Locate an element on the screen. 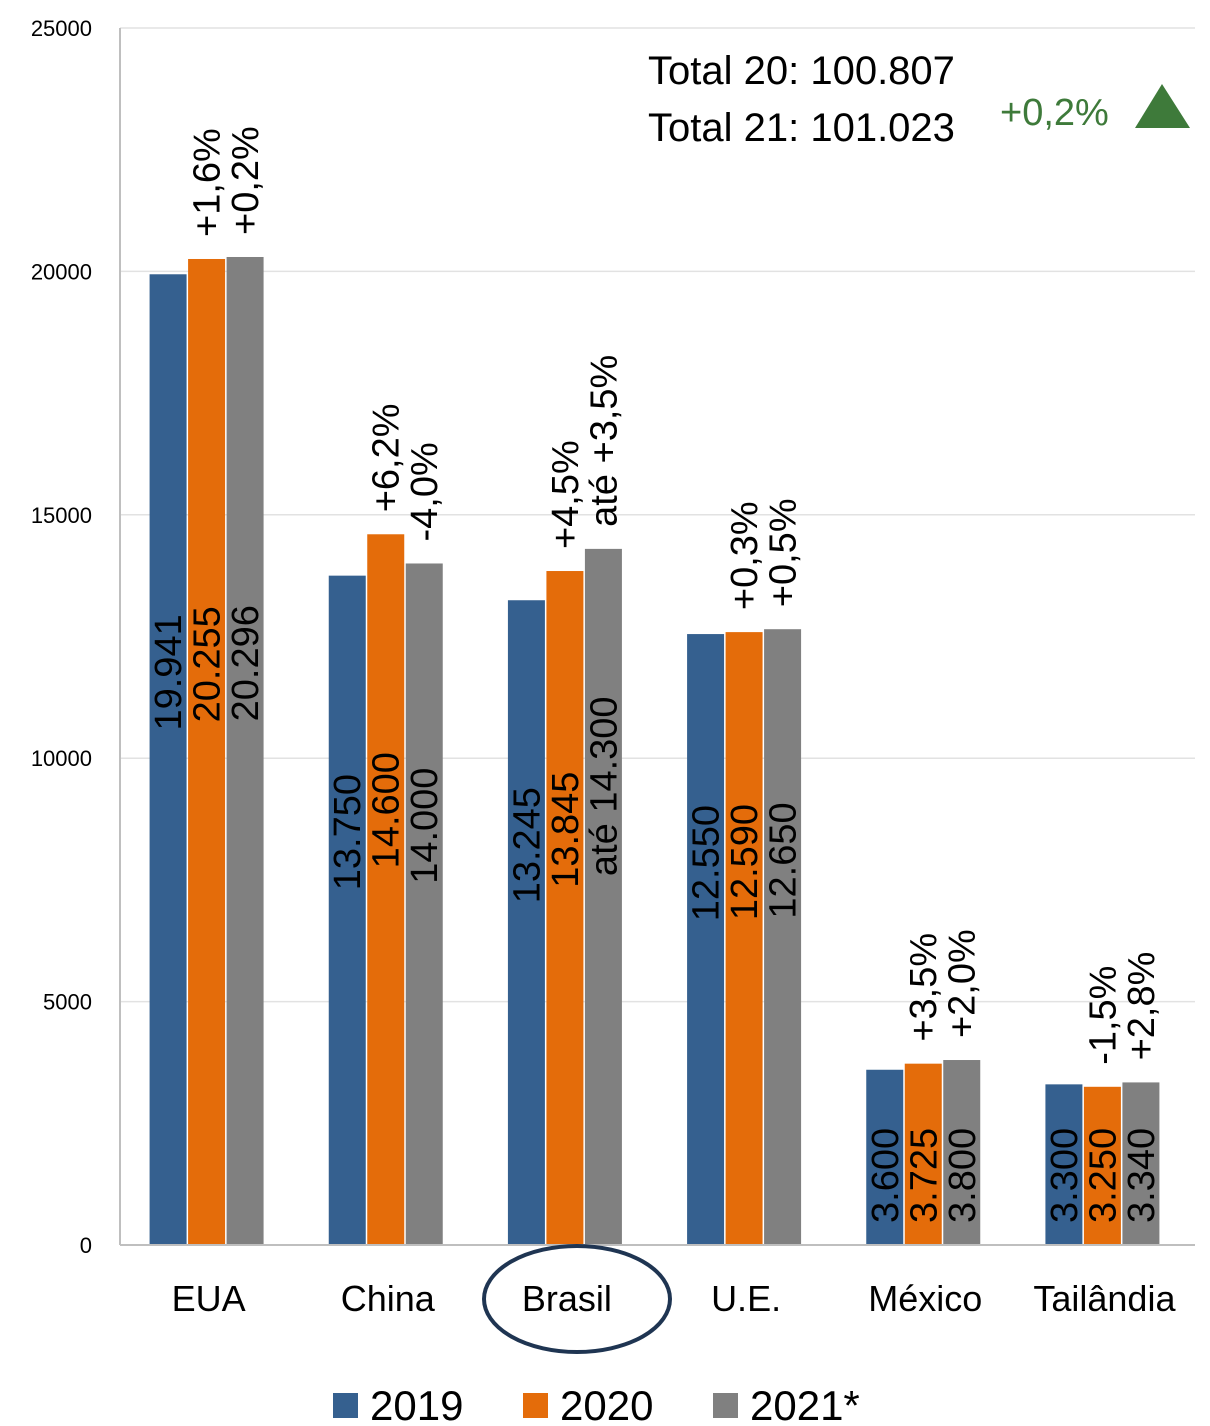 This screenshot has width=1210, height=1426. total-2020: Total 20: 100.807 is located at coordinates (801, 71).